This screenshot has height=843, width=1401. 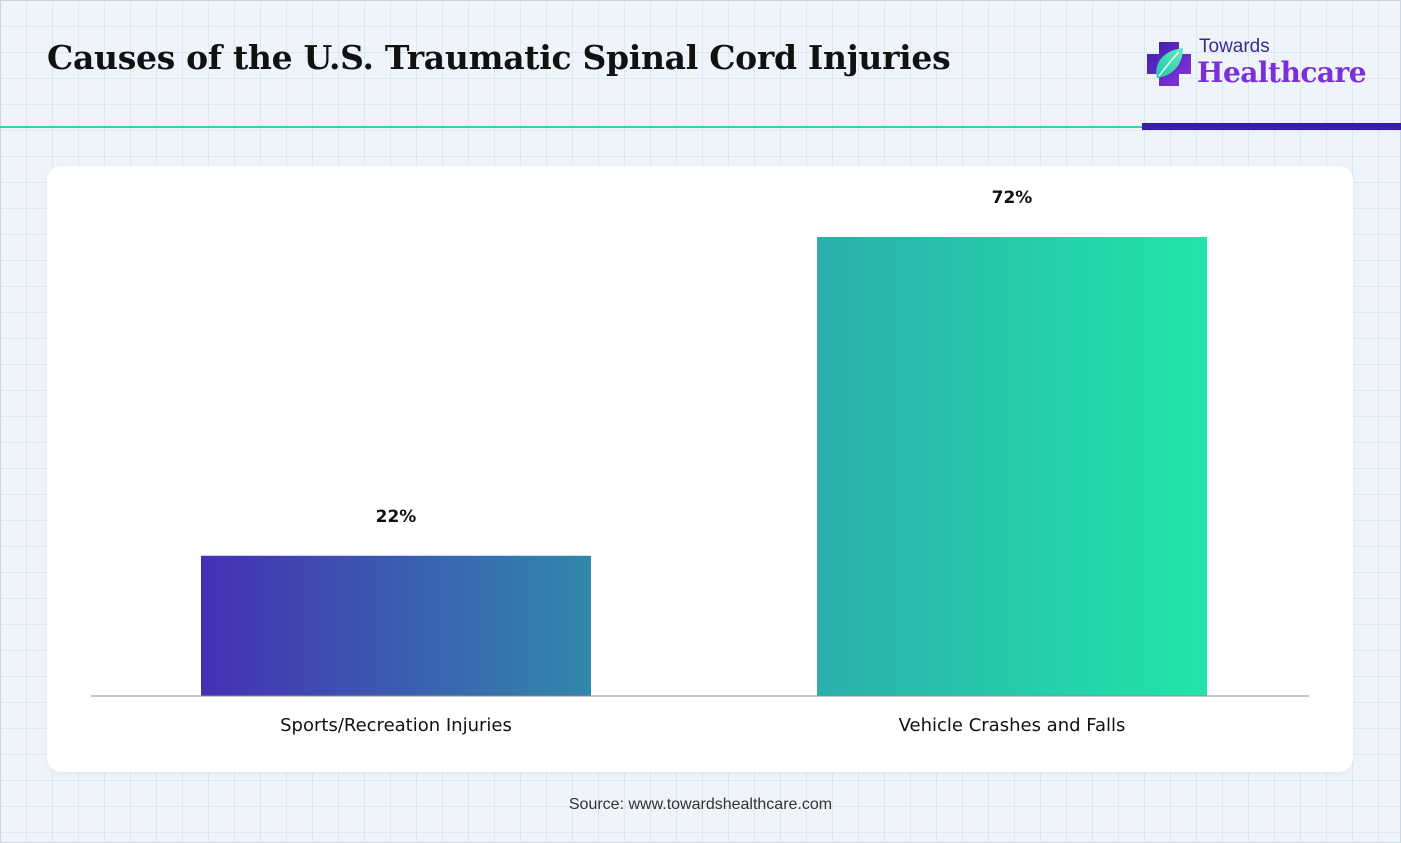 What do you see at coordinates (1282, 72) in the screenshot?
I see `logo-text-healthcare: Healthcare` at bounding box center [1282, 72].